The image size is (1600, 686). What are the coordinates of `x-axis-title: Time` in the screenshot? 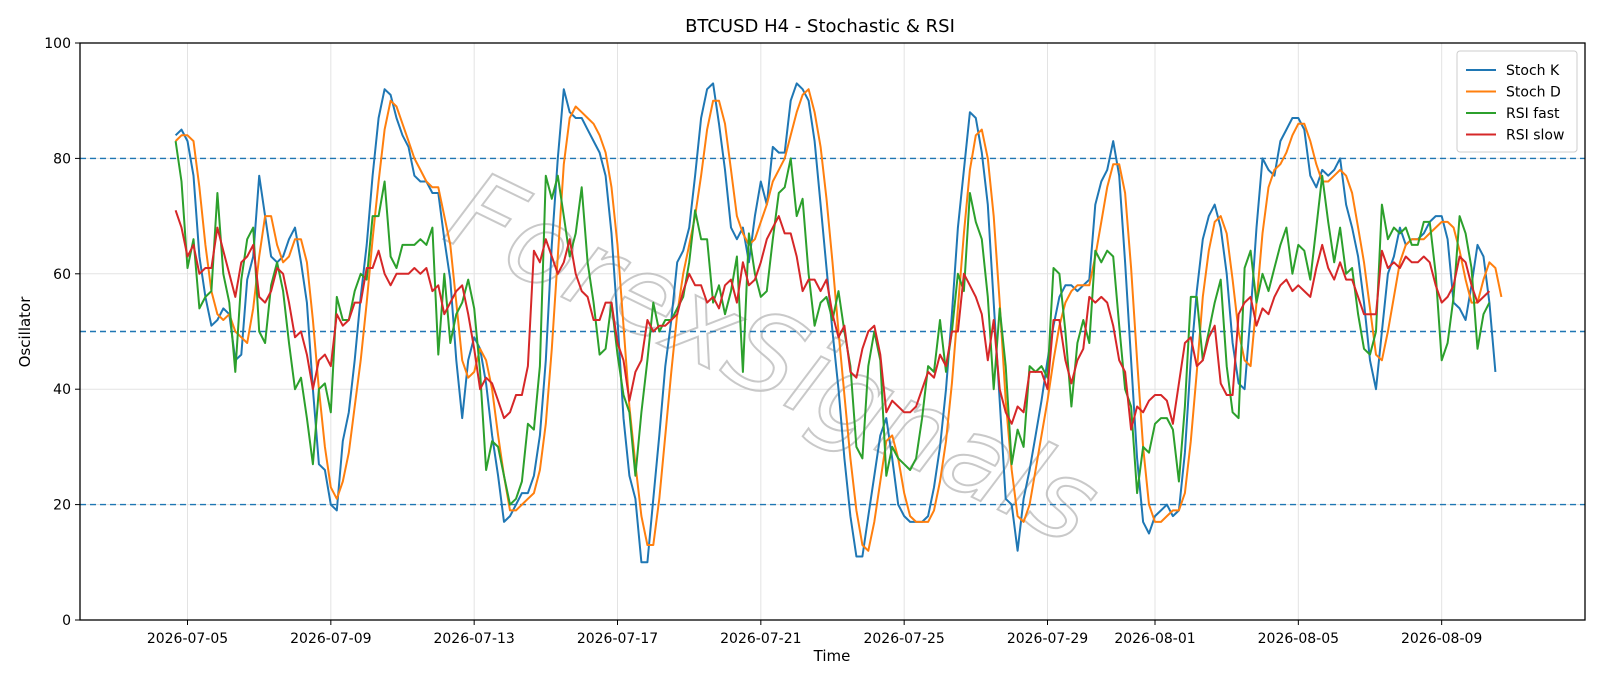 It's located at (832, 656).